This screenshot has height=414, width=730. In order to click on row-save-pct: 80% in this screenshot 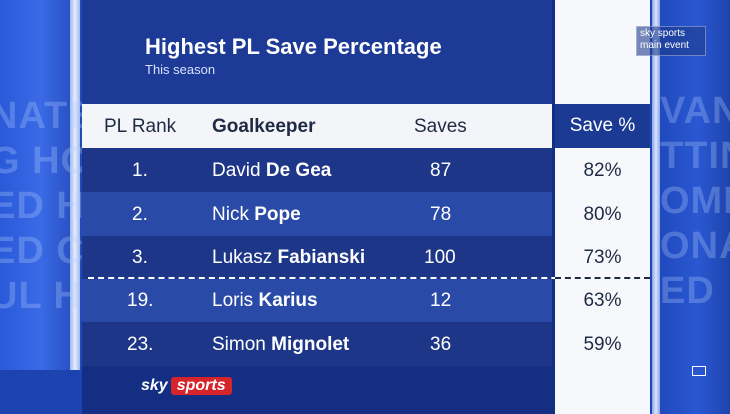, I will do `click(602, 214)`.